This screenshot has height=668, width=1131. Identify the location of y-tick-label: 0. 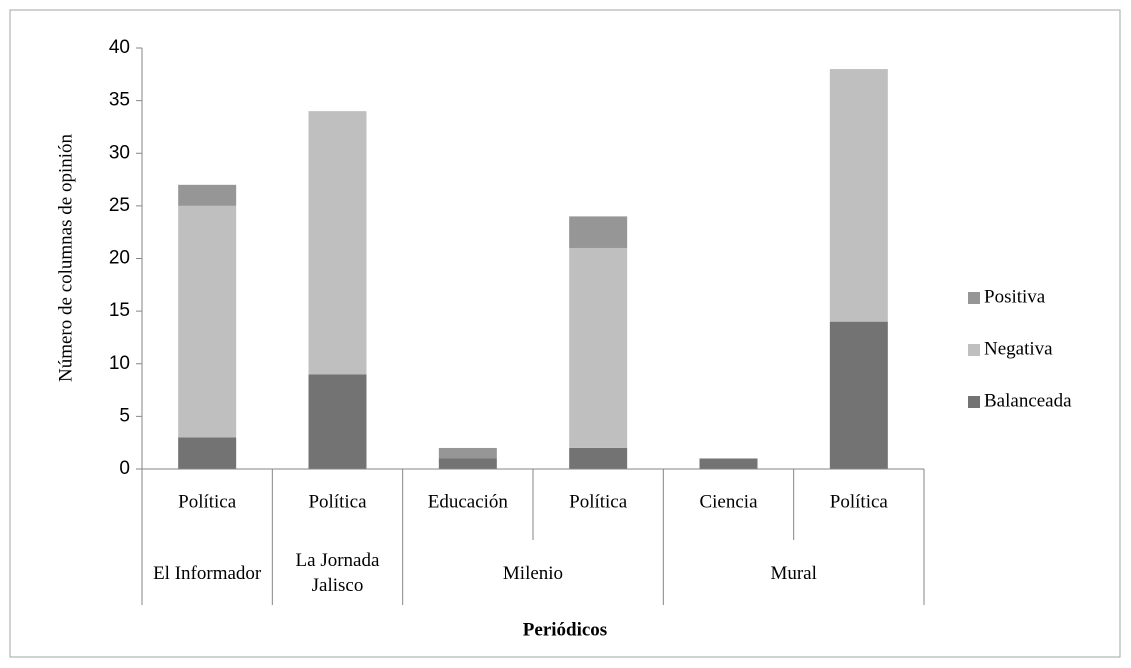
(124, 468).